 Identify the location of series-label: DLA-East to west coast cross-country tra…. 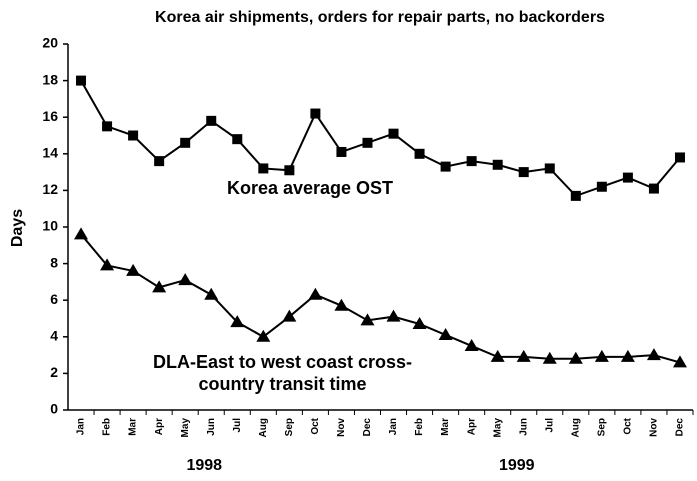
(282, 373).